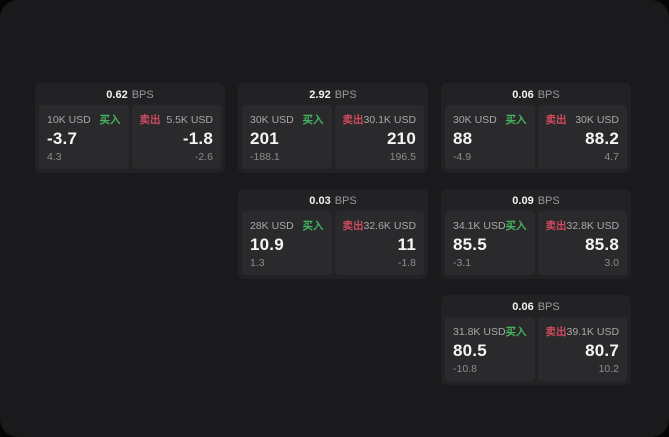 This screenshot has width=669, height=437. Describe the element at coordinates (379, 243) in the screenshot. I see `sell-panel: 卖出 32.6K USD 11 -1.8` at that location.